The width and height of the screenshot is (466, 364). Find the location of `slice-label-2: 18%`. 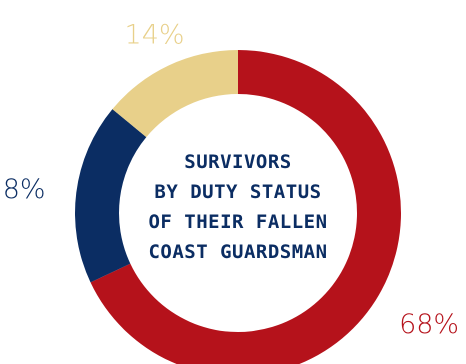

slice-label-2: 18% is located at coordinates (23, 189).